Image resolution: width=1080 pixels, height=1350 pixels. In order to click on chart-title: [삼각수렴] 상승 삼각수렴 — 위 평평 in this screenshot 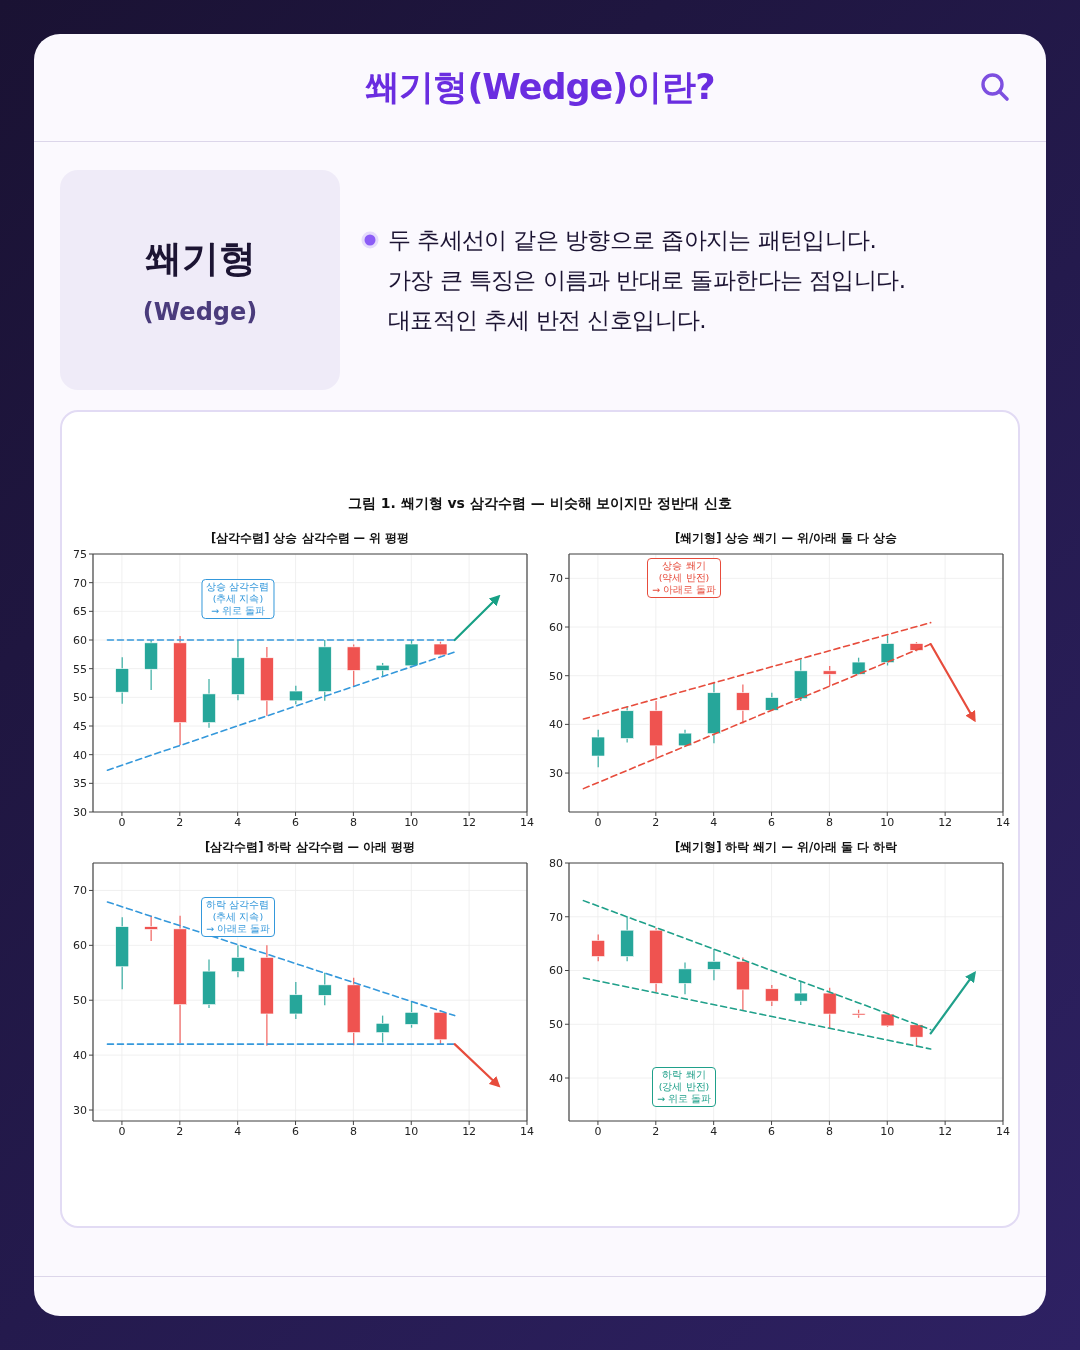, I will do `click(310, 538)`.